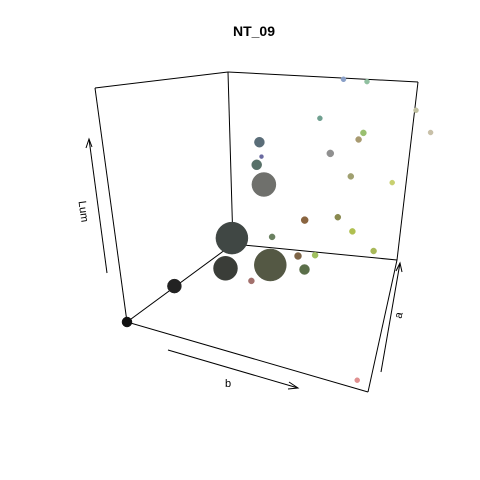 The image size is (480, 480). I want to click on z-axis-arrowhead, so click(89, 143).